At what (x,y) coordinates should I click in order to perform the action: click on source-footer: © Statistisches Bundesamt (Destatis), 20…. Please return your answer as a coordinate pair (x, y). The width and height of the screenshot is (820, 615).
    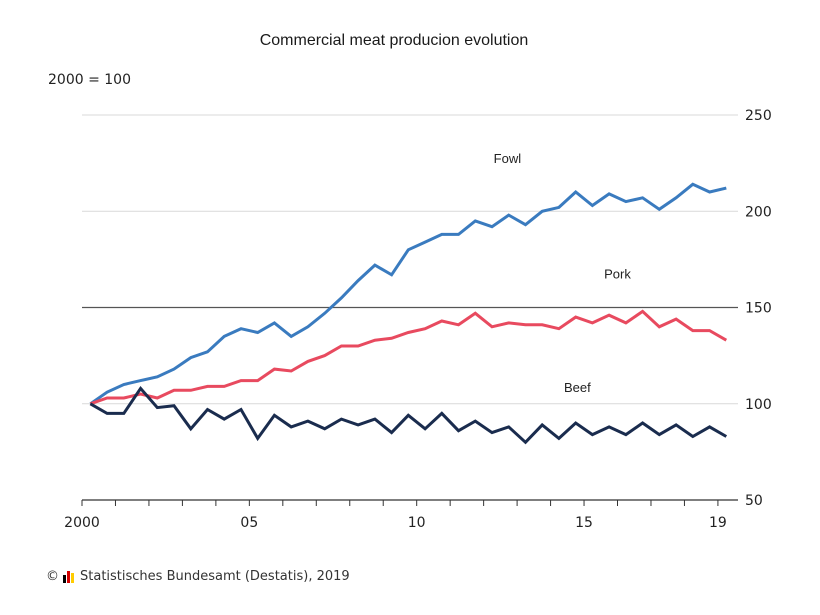
    Looking at the image, I should click on (198, 576).